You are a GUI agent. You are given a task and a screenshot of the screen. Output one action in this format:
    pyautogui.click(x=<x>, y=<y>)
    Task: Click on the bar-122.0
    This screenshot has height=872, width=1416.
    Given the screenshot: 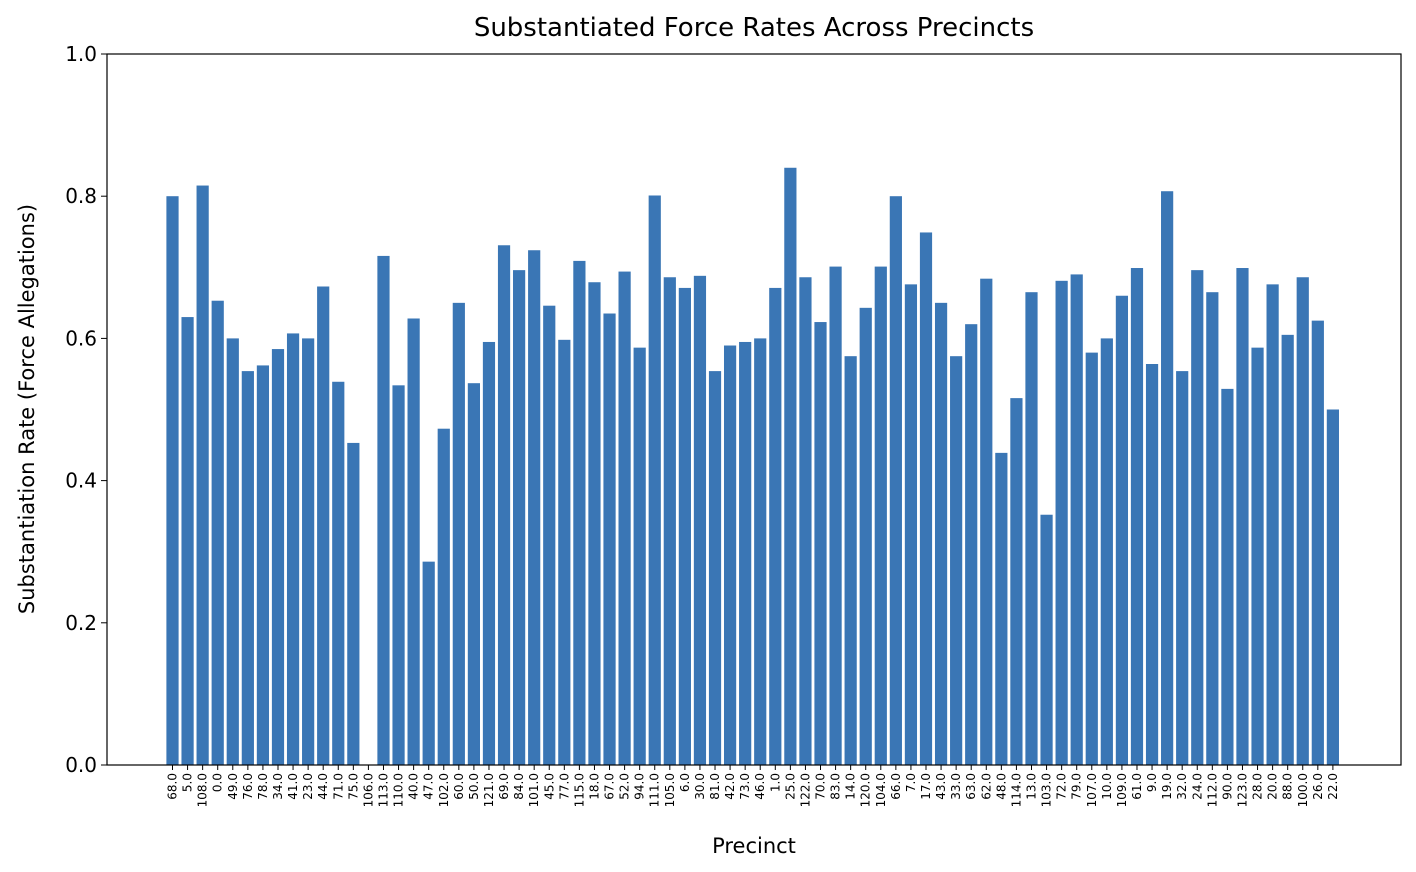 What is the action you would take?
    pyautogui.click(x=805, y=521)
    